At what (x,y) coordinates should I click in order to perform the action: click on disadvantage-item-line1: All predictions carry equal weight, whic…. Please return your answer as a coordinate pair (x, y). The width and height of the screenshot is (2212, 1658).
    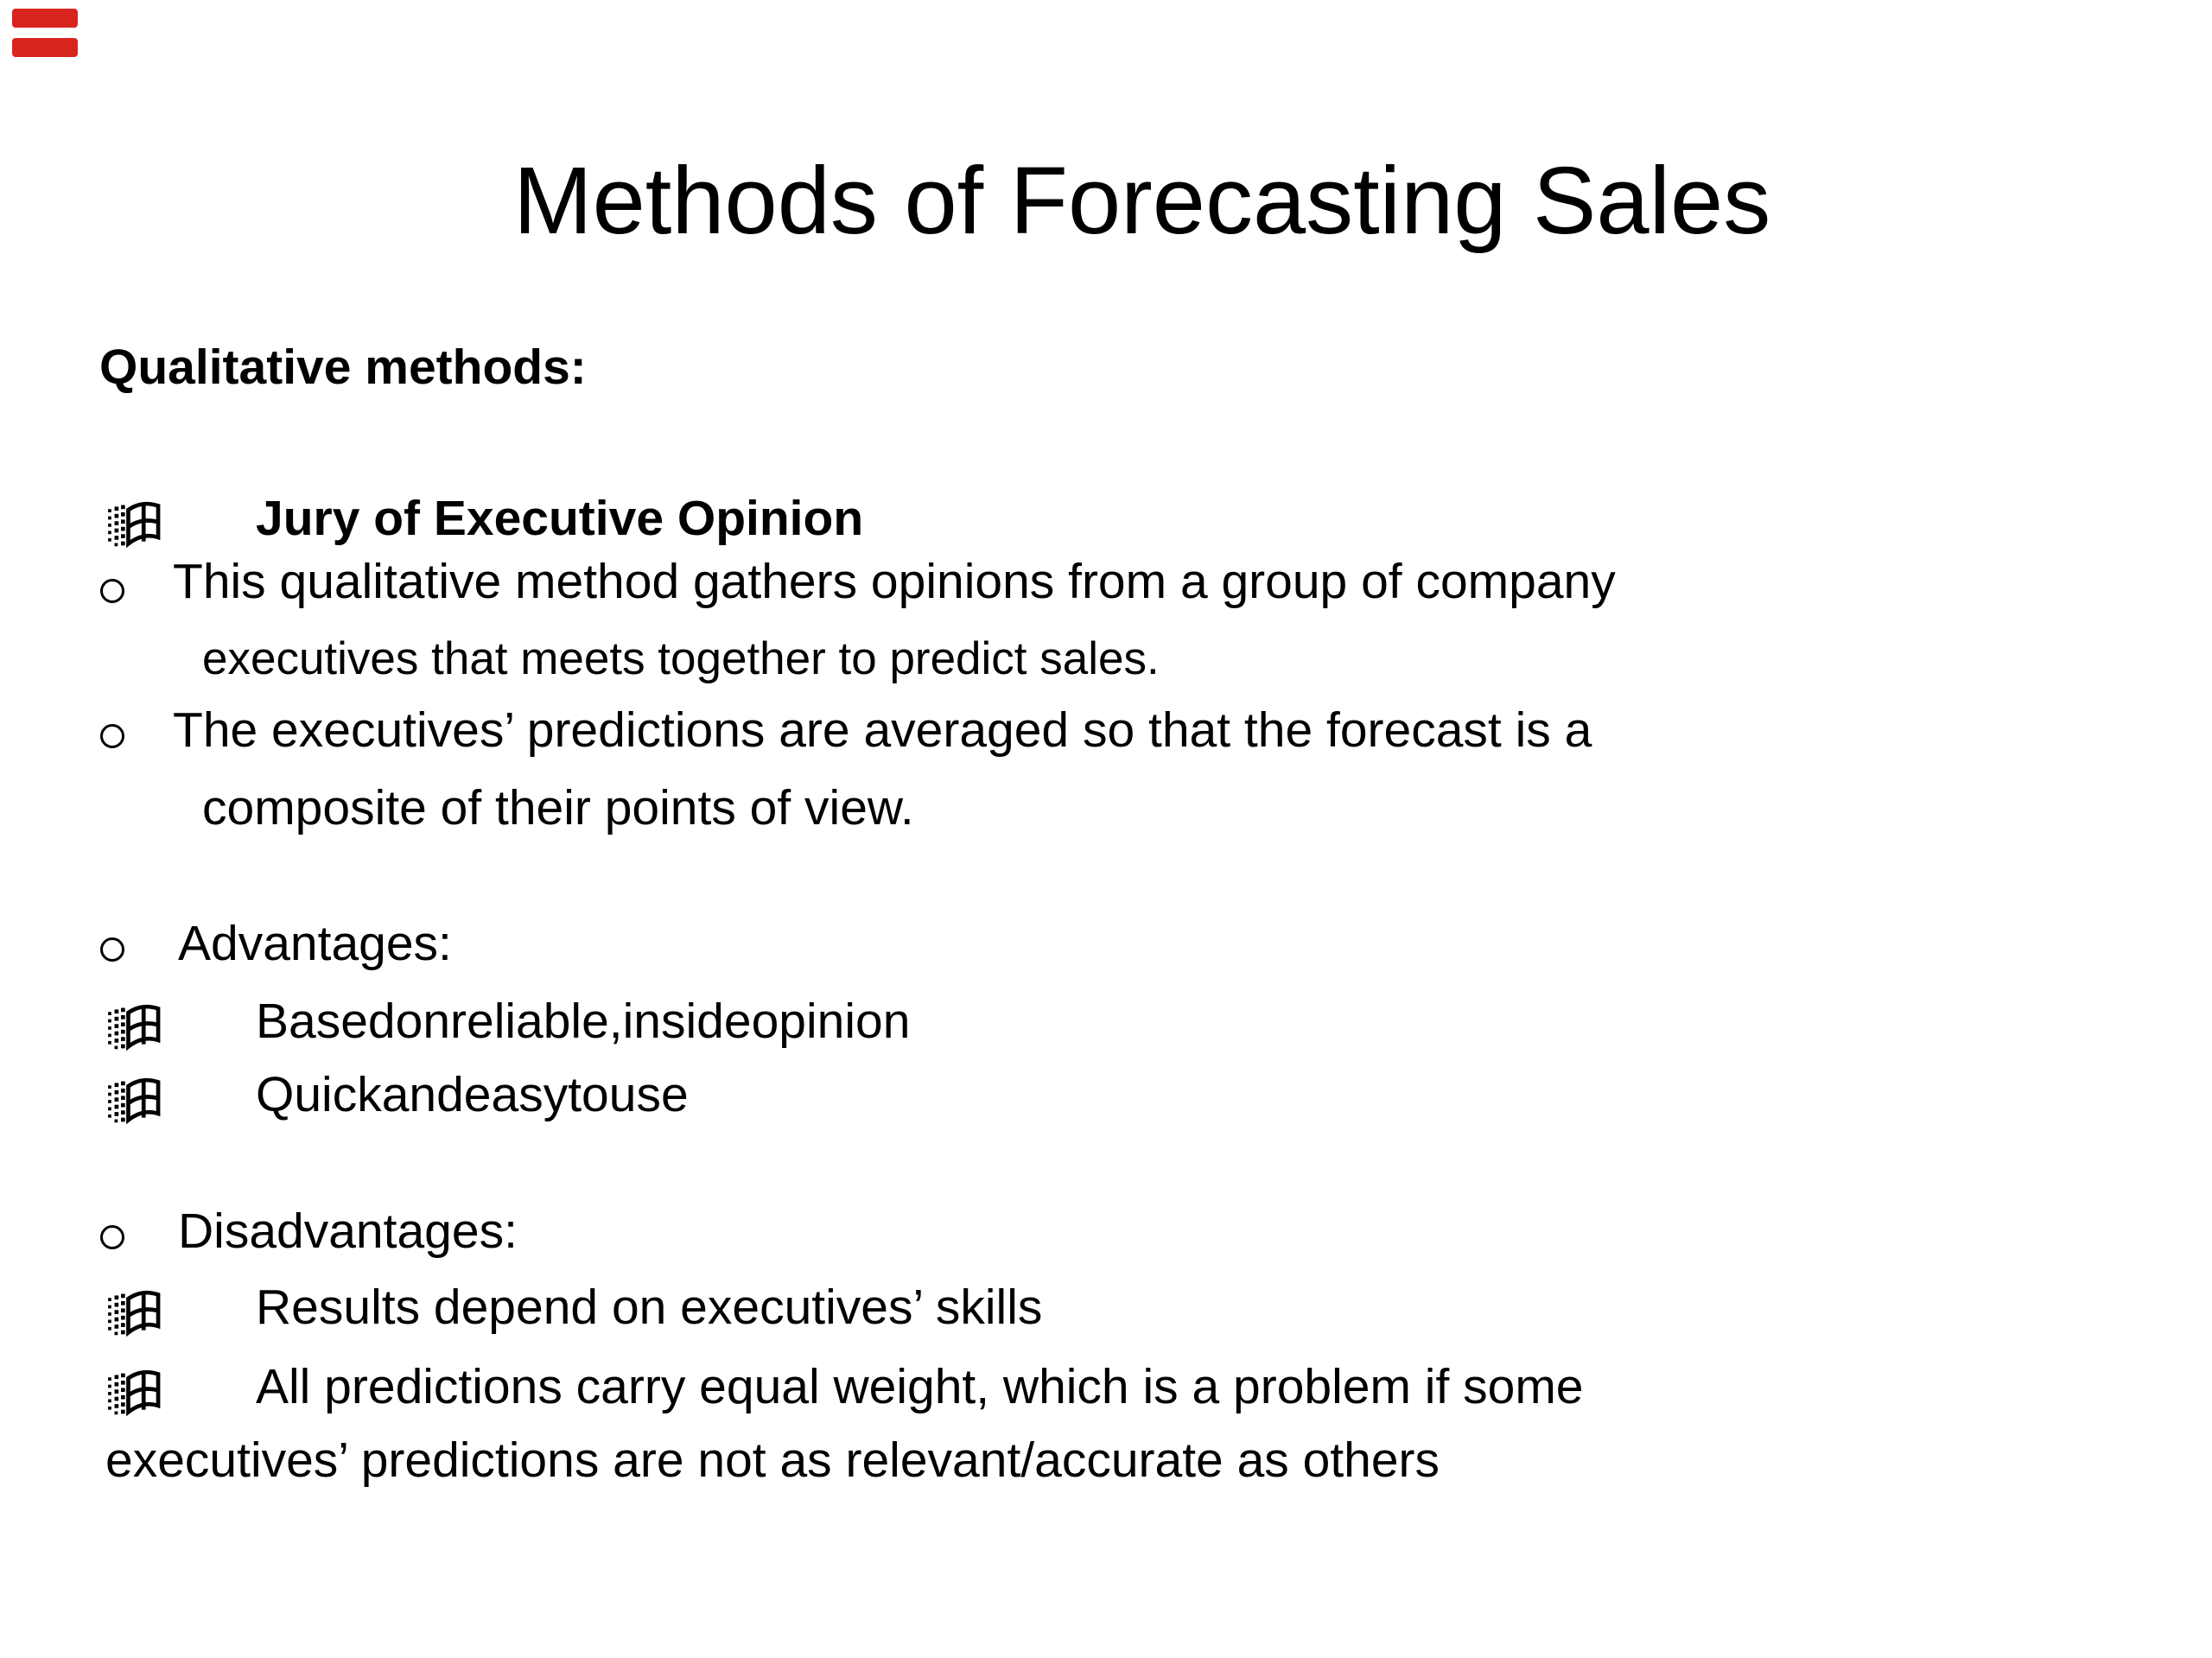
    Looking at the image, I should click on (920, 1386).